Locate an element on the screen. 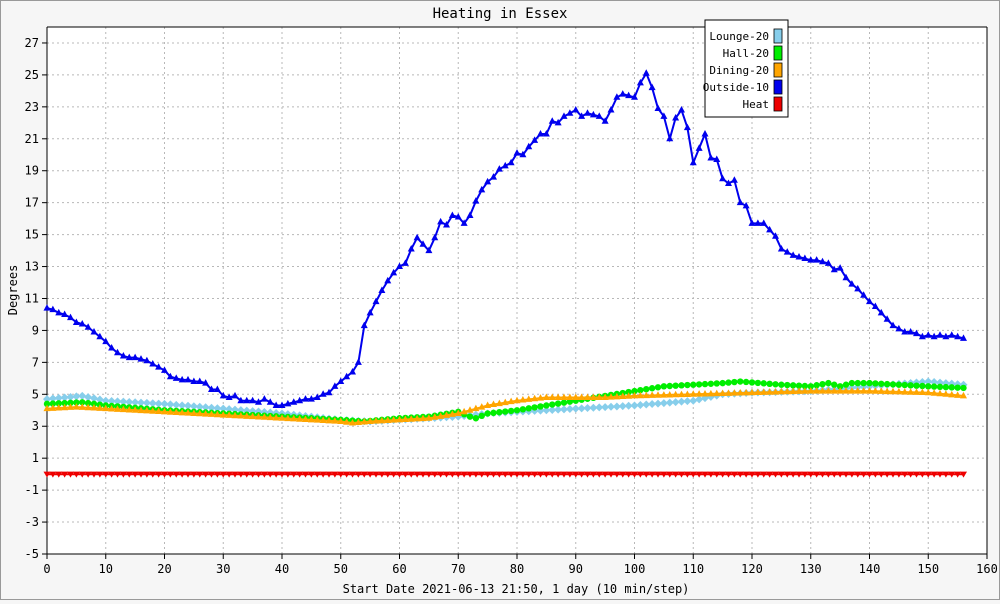  y-tick-label: -1 is located at coordinates (32, 490).